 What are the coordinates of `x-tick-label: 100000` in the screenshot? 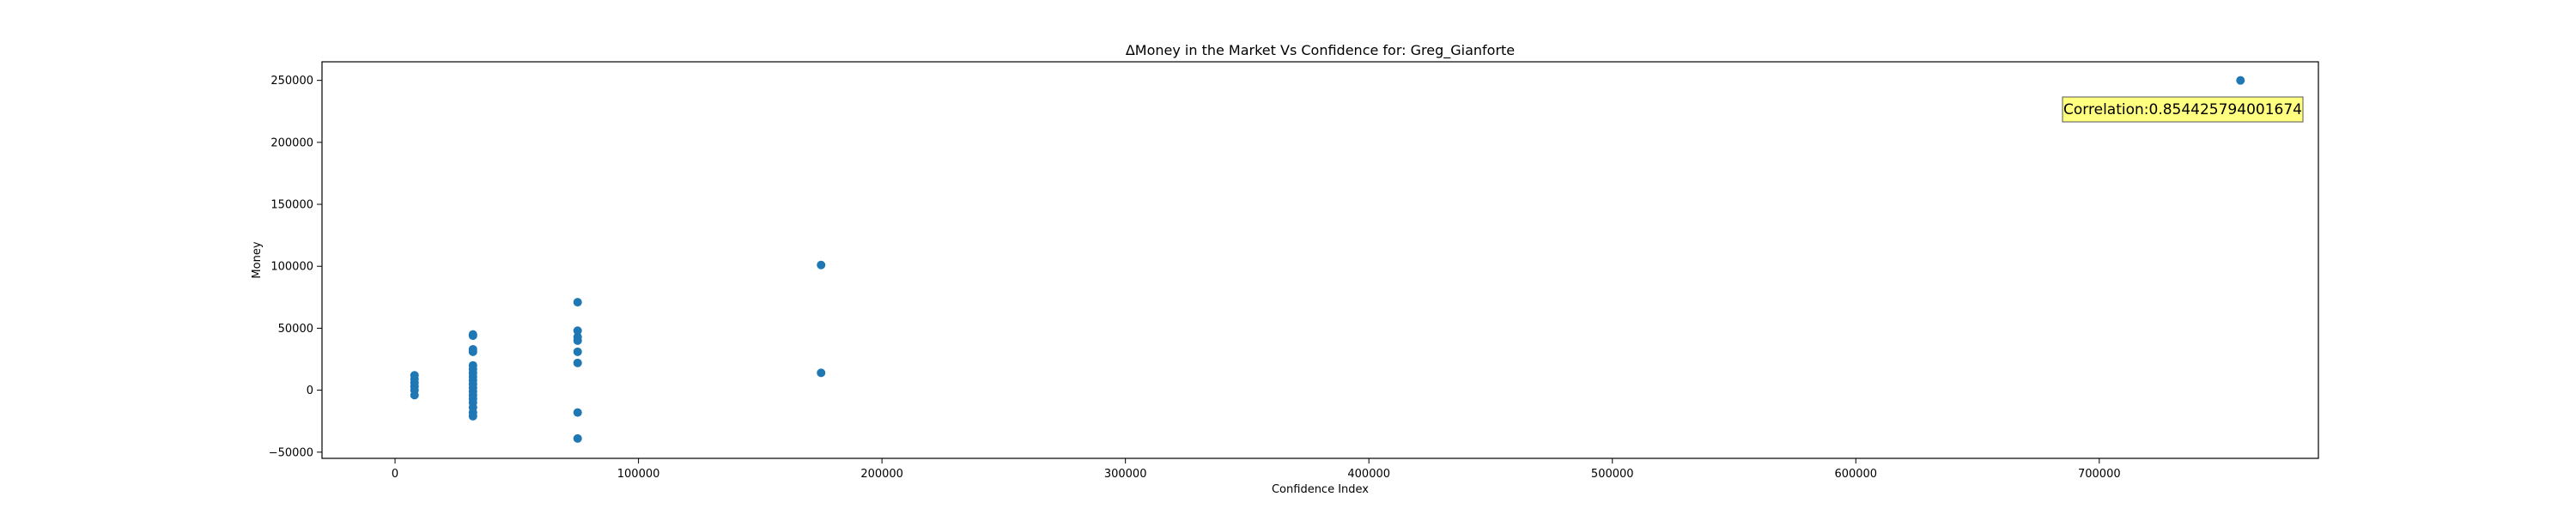 It's located at (638, 474).